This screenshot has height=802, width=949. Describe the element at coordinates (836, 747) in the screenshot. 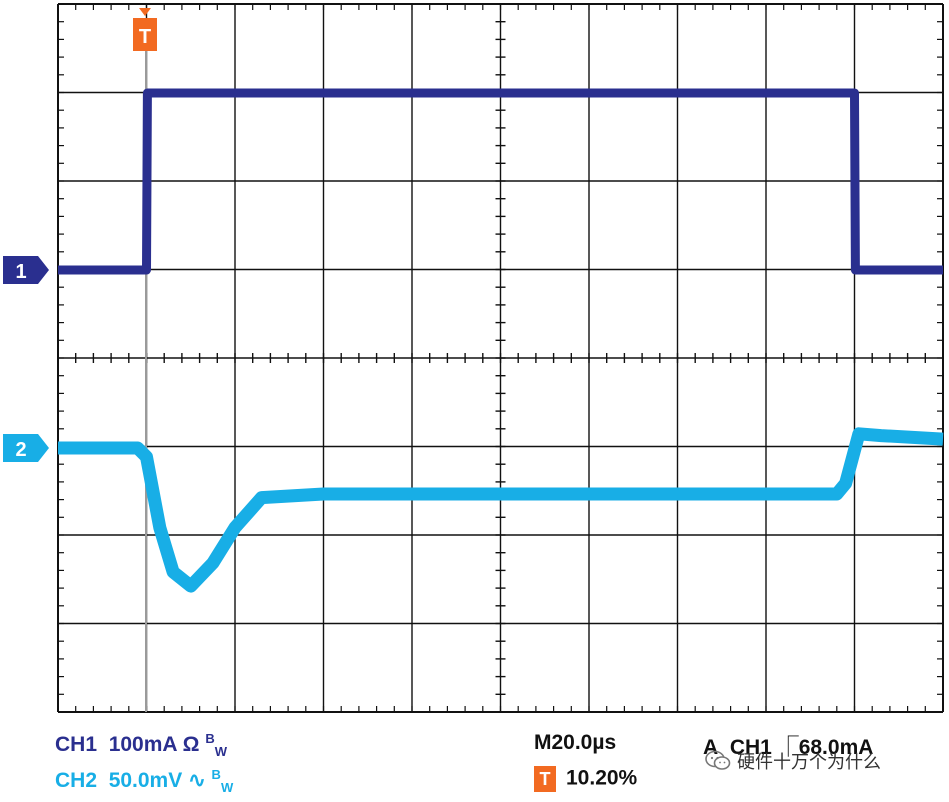

I see `trigger-level: 68.0mA` at that location.